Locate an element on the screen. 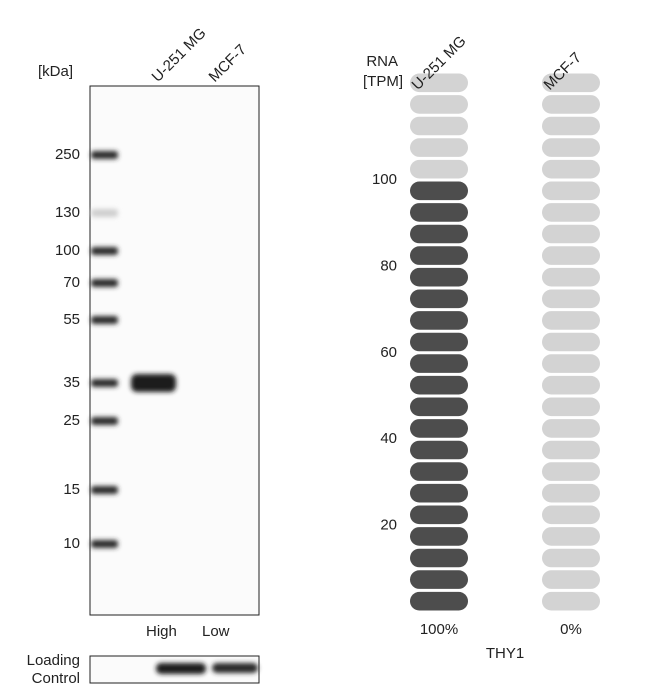  lane-label: U-251 MG is located at coordinates (179, 55).